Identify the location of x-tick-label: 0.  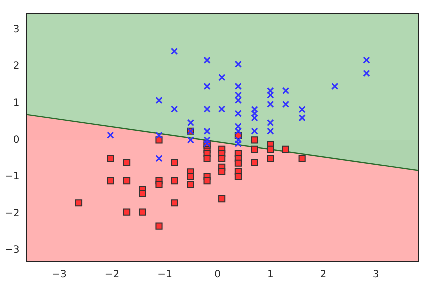
(218, 275).